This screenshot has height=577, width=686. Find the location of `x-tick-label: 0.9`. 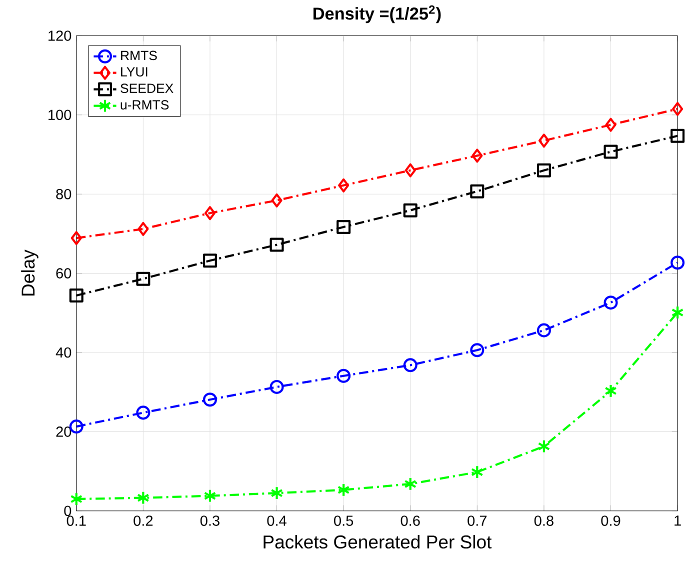

x-tick-label: 0.9 is located at coordinates (610, 520).